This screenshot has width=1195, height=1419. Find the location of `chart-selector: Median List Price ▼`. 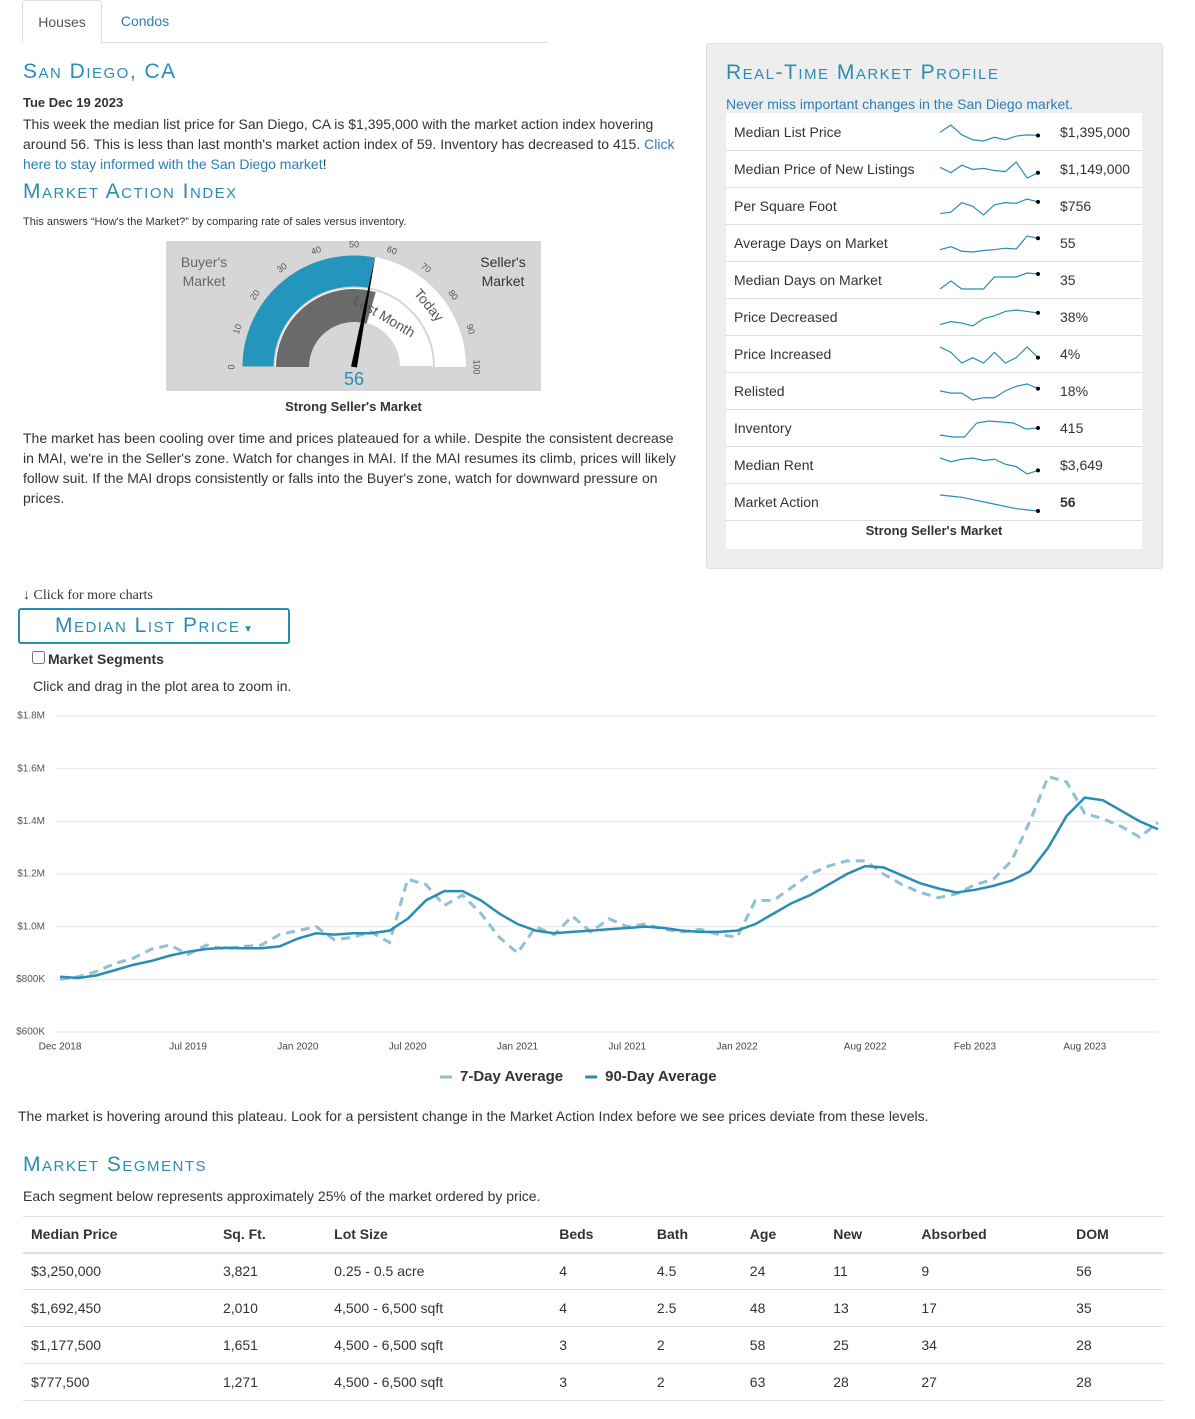

chart-selector: Median List Price ▼ is located at coordinates (154, 626).